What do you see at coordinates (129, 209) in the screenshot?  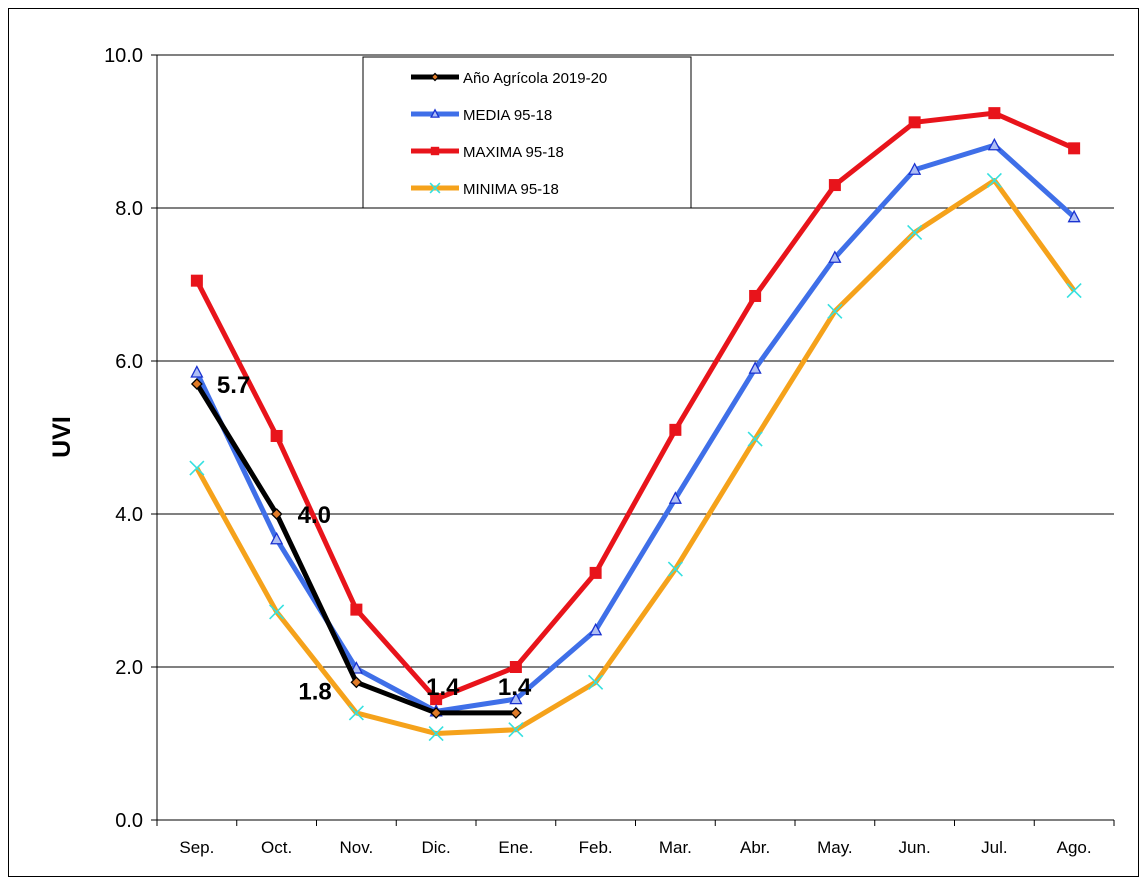 I see `y-tick-label: 8.0` at bounding box center [129, 209].